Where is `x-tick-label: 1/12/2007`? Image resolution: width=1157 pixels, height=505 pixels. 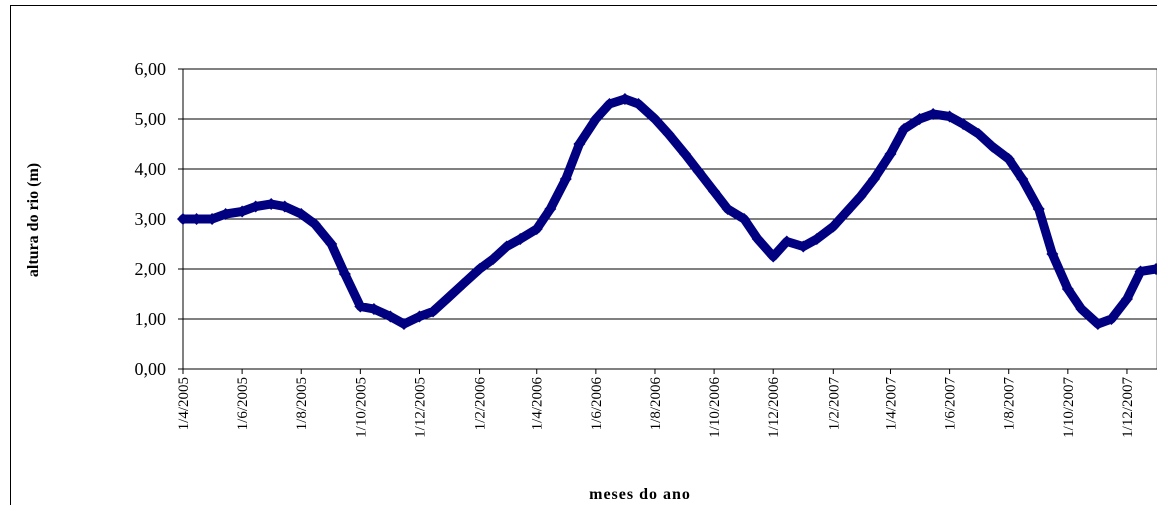
x-tick-label: 1/12/2007 is located at coordinates (1128, 407).